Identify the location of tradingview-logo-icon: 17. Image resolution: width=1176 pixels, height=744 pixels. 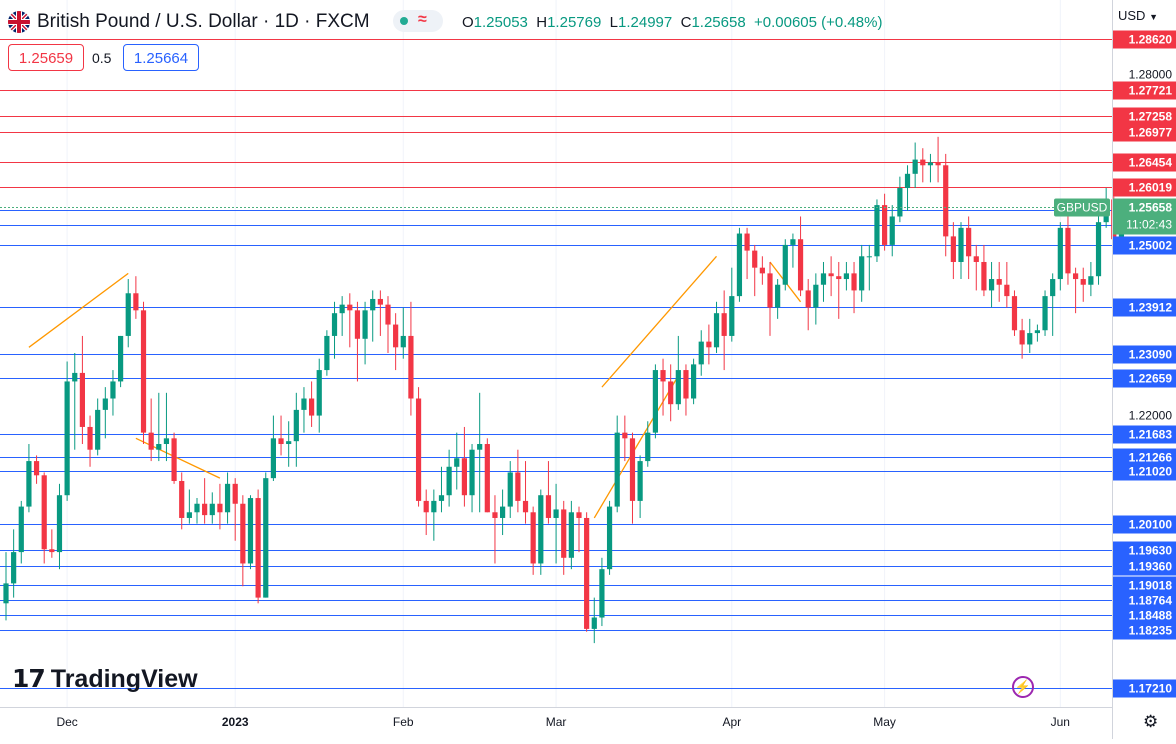
(29, 678).